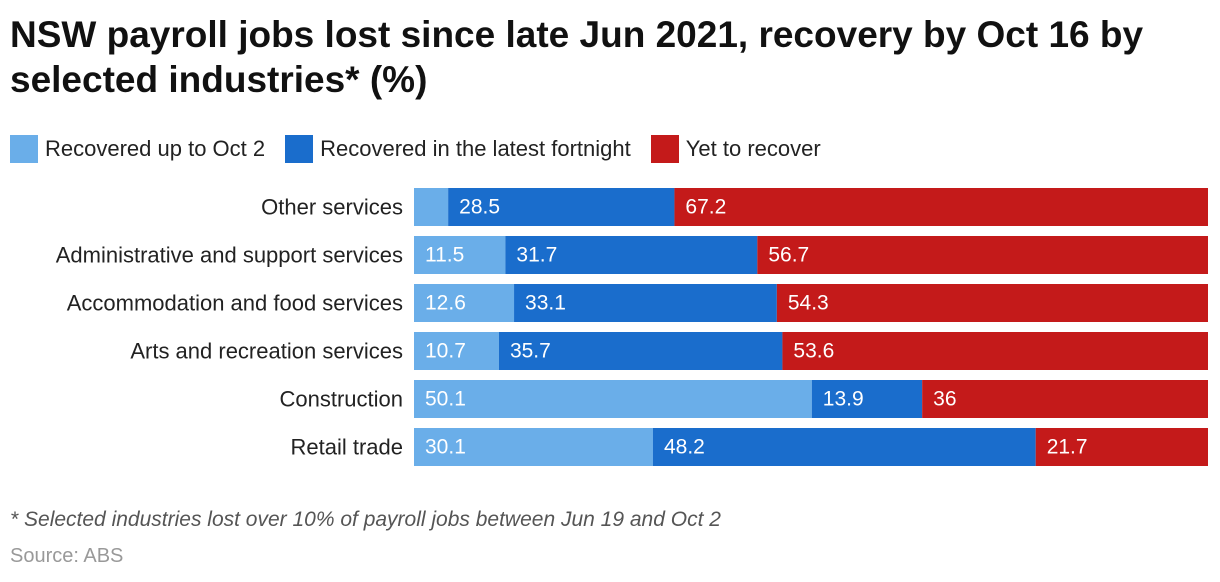 This screenshot has height=582, width=1220. I want to click on bar-recovered-oct2-administrative-and-support-services, so click(460, 255).